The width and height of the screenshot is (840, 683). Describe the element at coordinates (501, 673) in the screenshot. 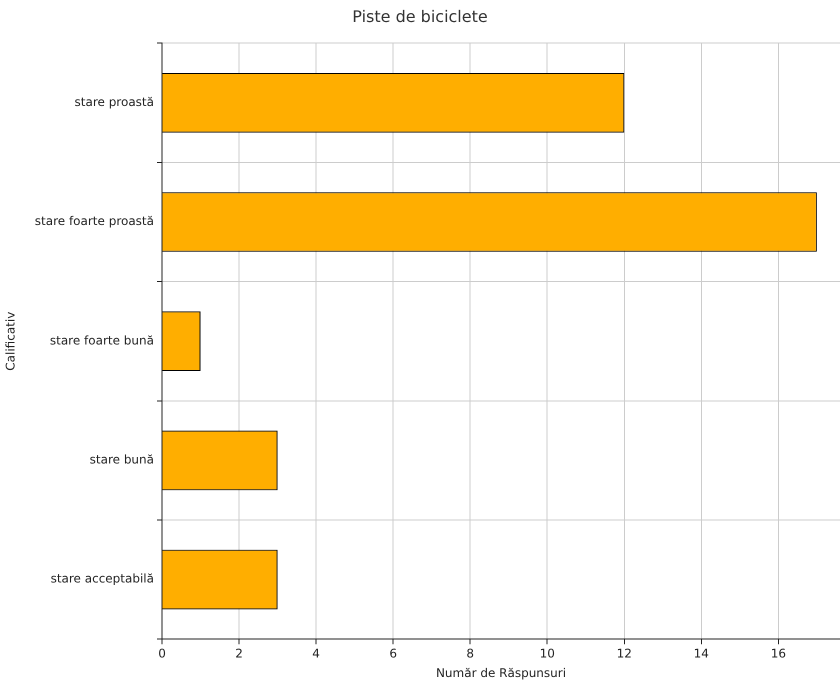

I see `x-axis-title: Număr de Răspunsuri` at that location.